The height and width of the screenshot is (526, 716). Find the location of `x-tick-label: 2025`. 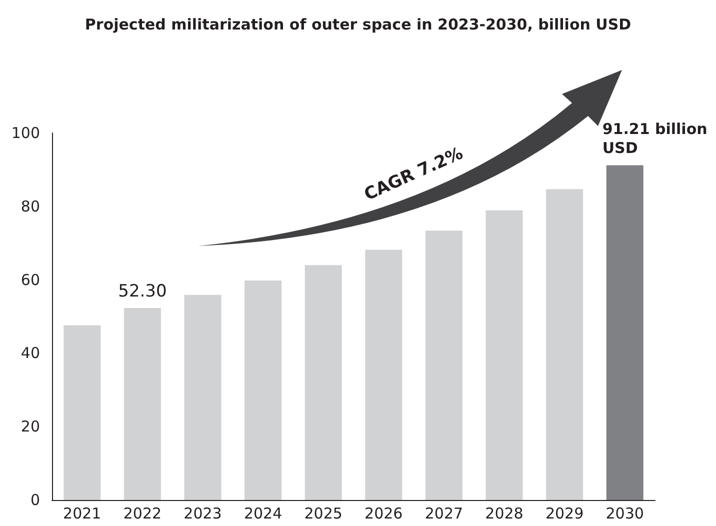

x-tick-label: 2025 is located at coordinates (323, 513).